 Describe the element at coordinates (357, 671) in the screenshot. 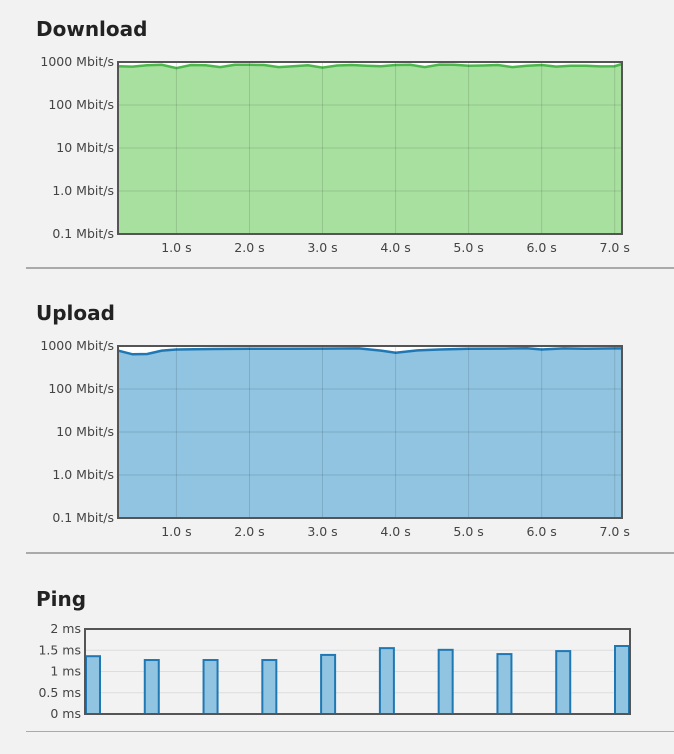

I see `plot-border` at that location.